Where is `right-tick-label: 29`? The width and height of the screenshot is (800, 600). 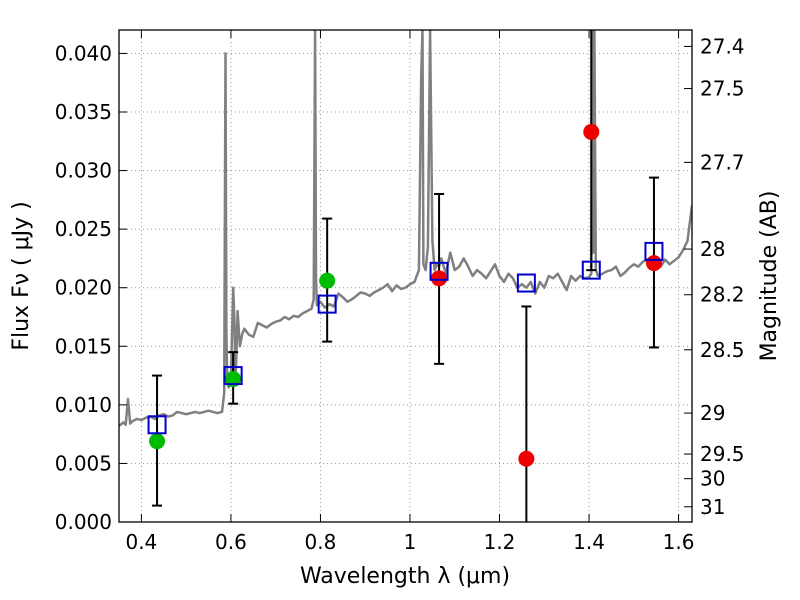
right-tick-label: 29 is located at coordinates (712, 413).